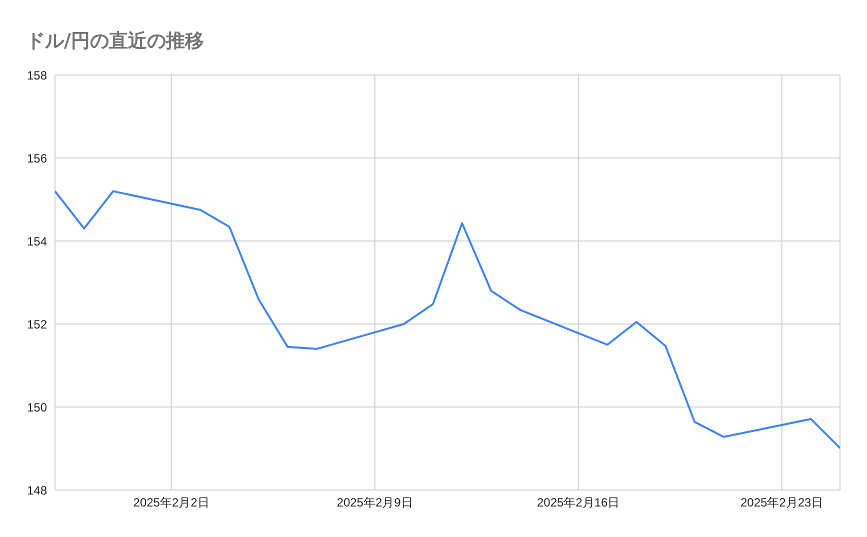  Describe the element at coordinates (37, 158) in the screenshot. I see `y-tick-label: 156` at that location.